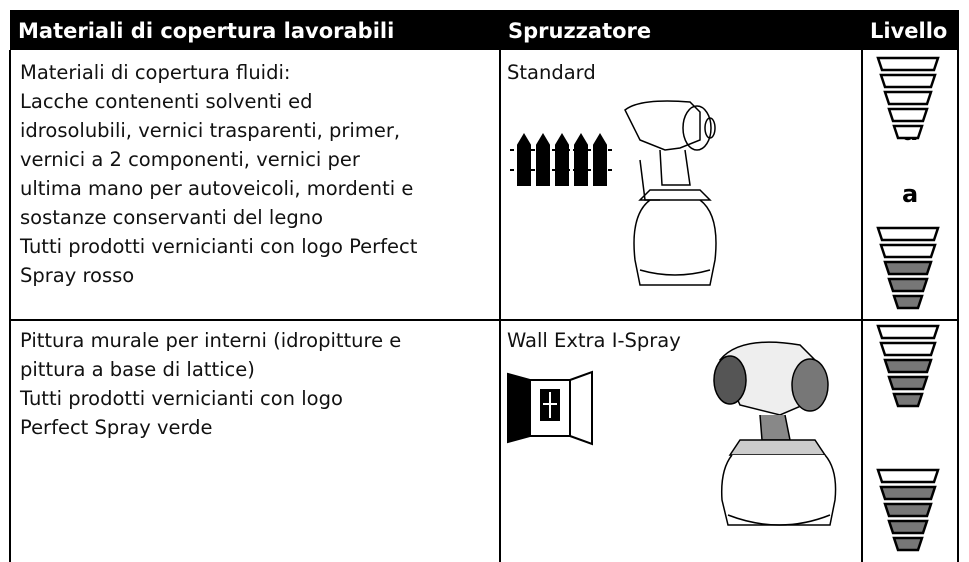 This screenshot has height=562, width=969. I want to click on header-cell: Livello, so click(910, 30).